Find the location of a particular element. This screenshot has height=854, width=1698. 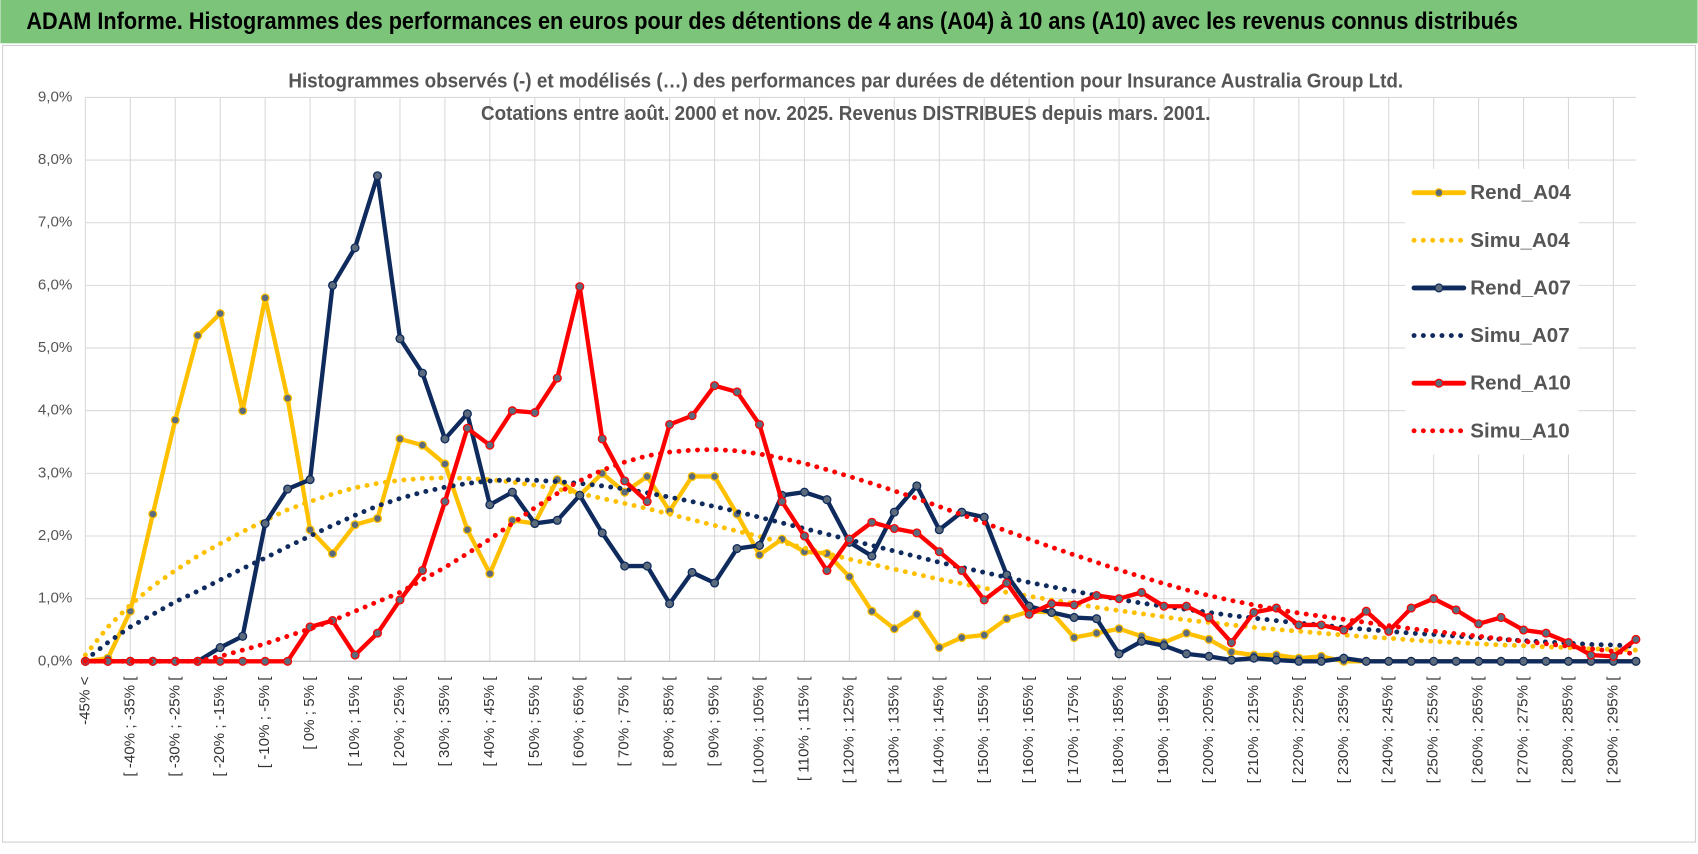

y-tick-label: 4,0% is located at coordinates (55, 410).